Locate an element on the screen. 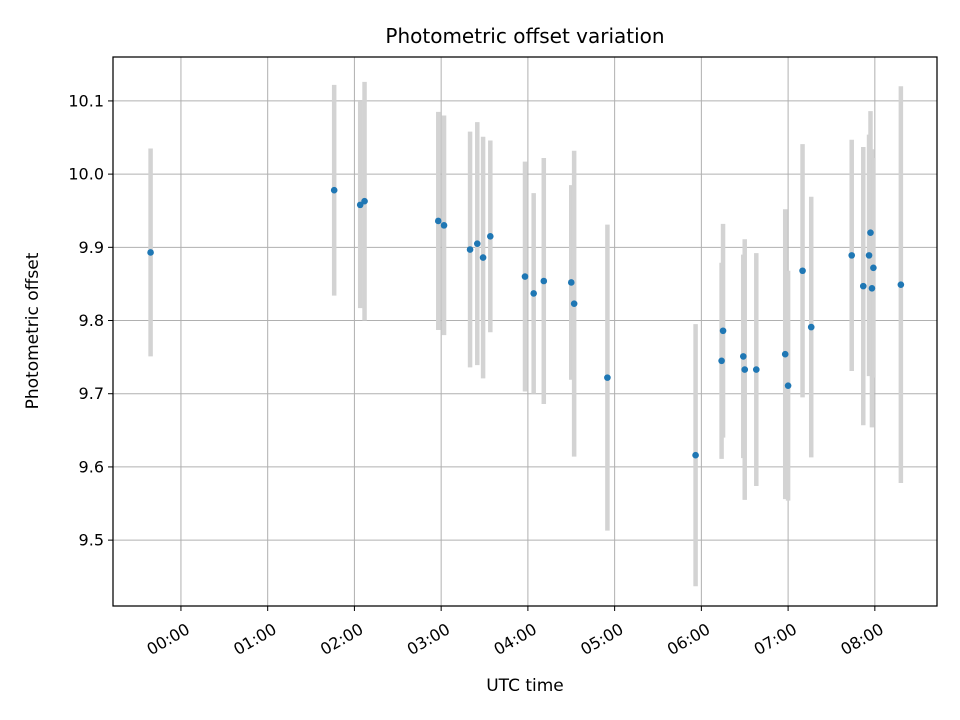  y-tick-label: 9.7 is located at coordinates (91, 393).